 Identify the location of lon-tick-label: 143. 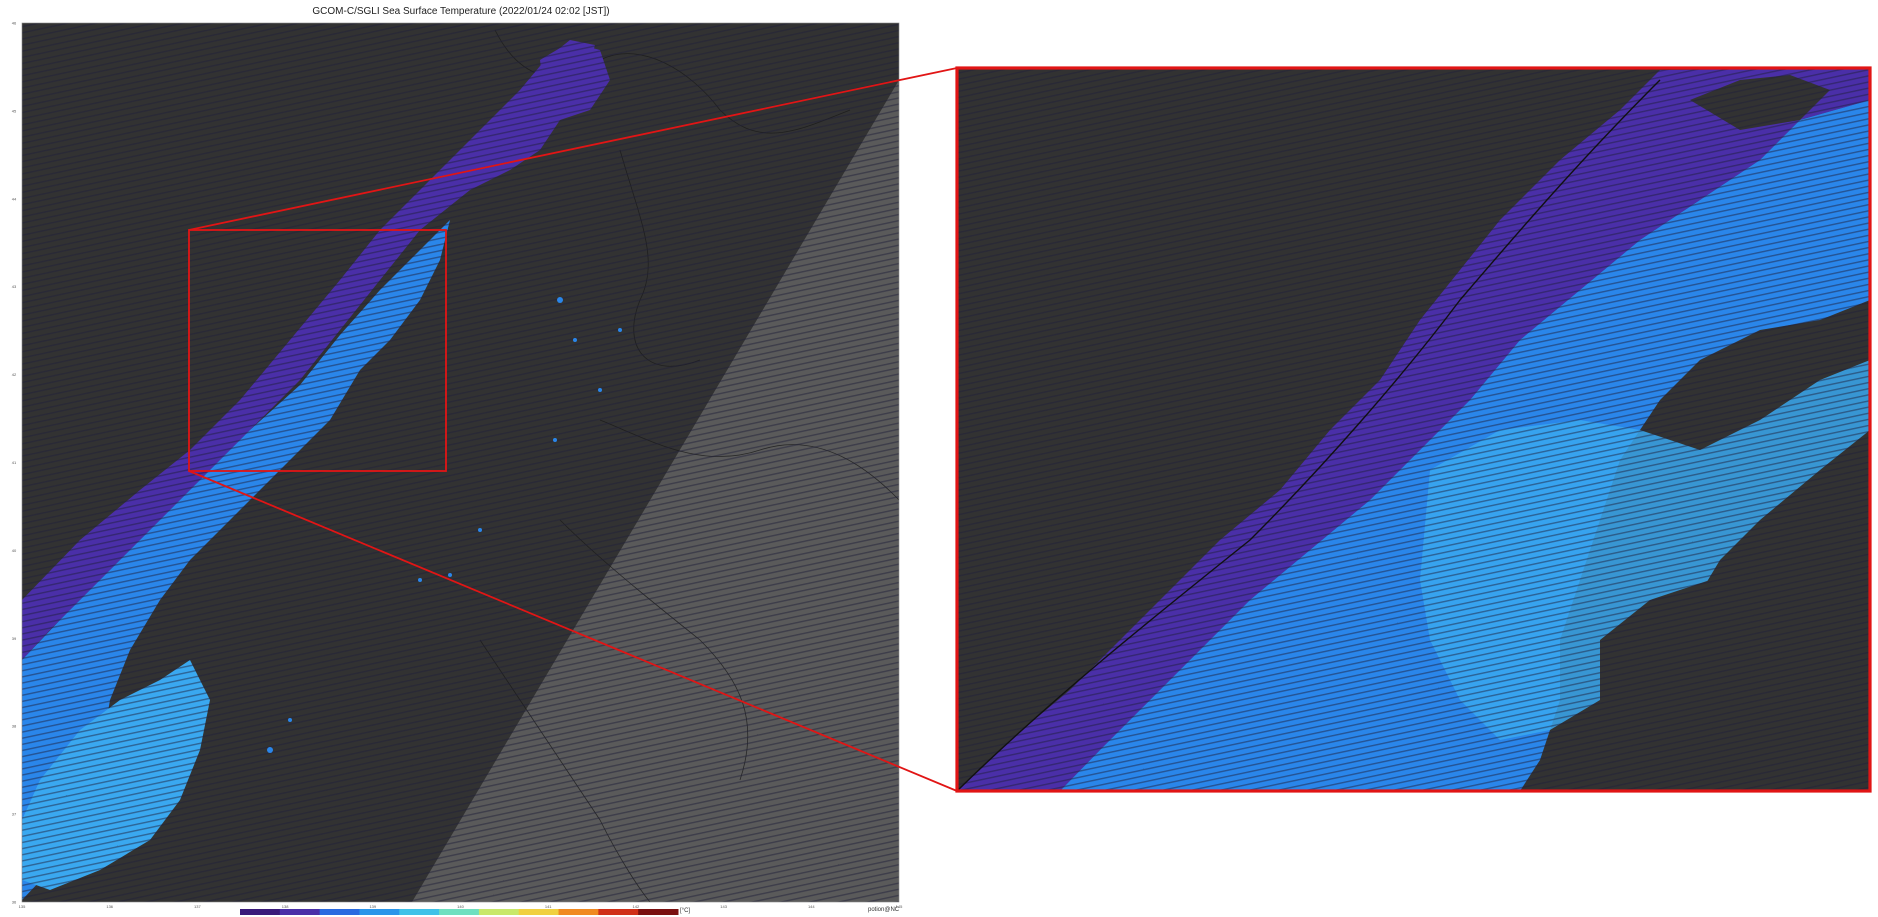
(723, 906).